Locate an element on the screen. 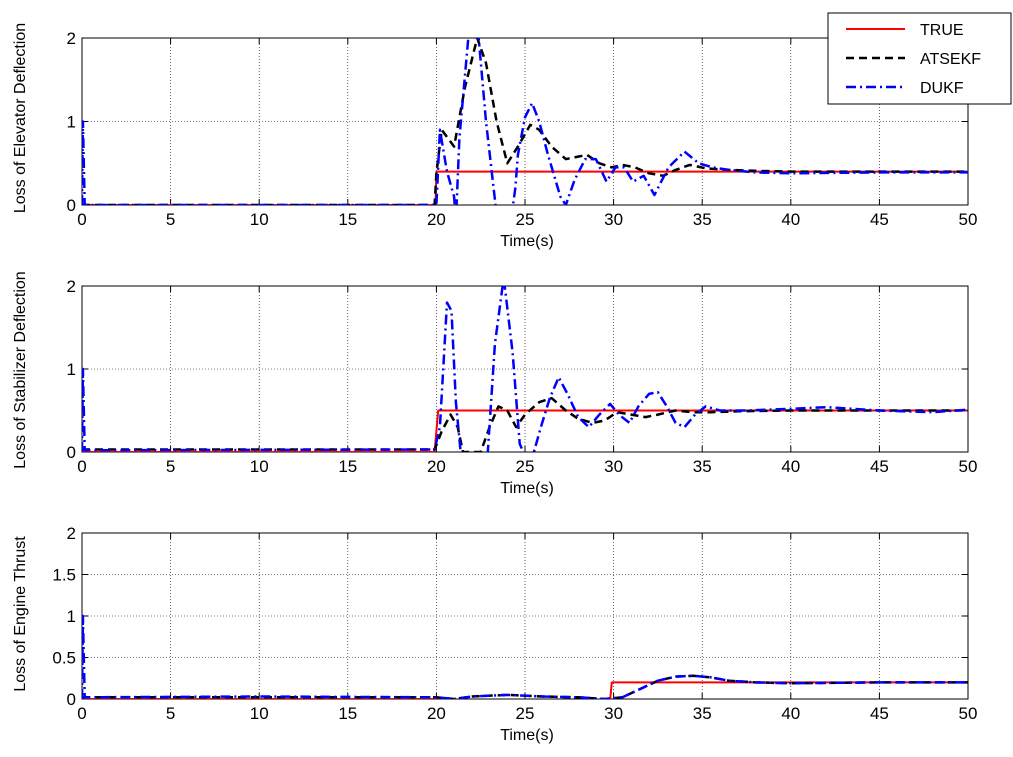 The width and height of the screenshot is (1013, 757). series-dukf is located at coordinates (525, 656).